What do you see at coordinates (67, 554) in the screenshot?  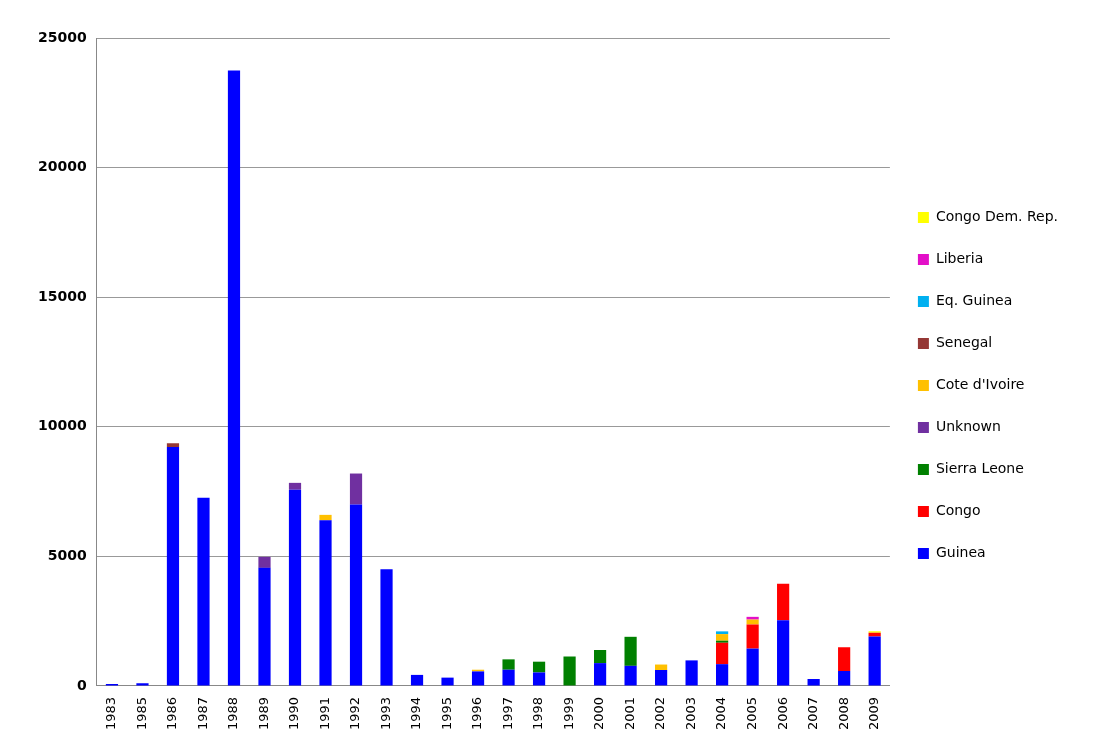 I see `y-tick-label: 5000` at bounding box center [67, 554].